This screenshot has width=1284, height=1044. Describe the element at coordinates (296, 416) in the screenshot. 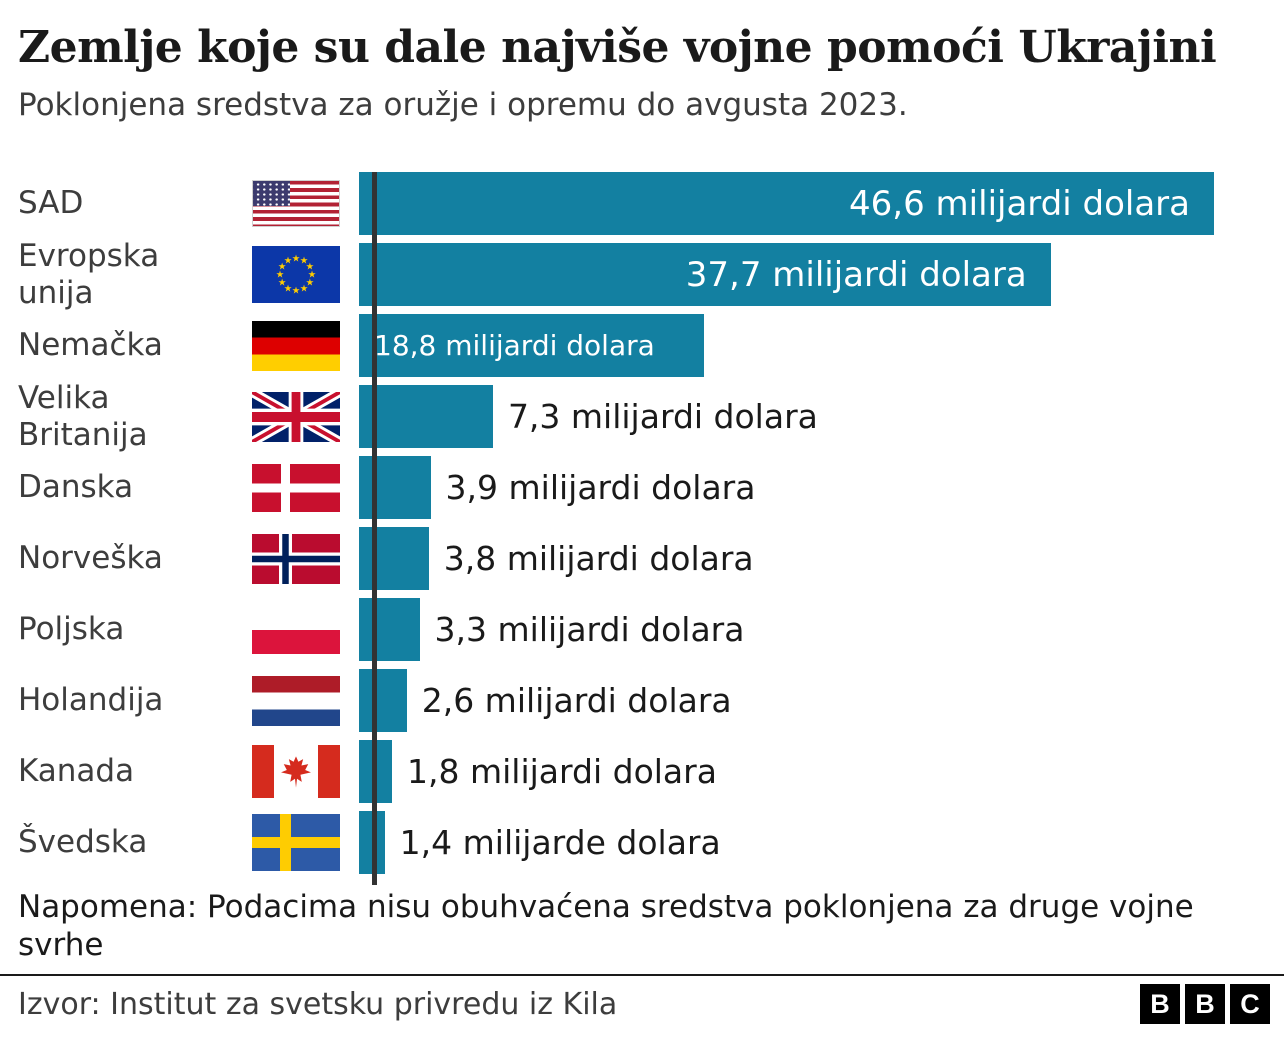

I see `uk-flag-icon` at that location.